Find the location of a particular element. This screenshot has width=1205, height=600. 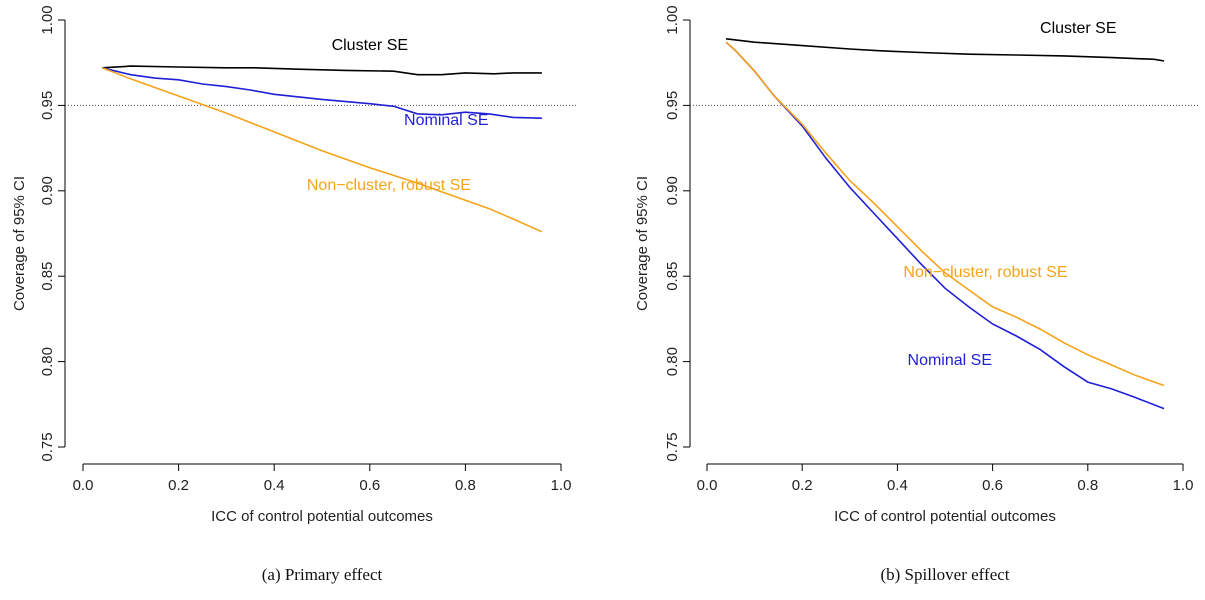

series-line-non-cluster-robust-se is located at coordinates (322, 150).